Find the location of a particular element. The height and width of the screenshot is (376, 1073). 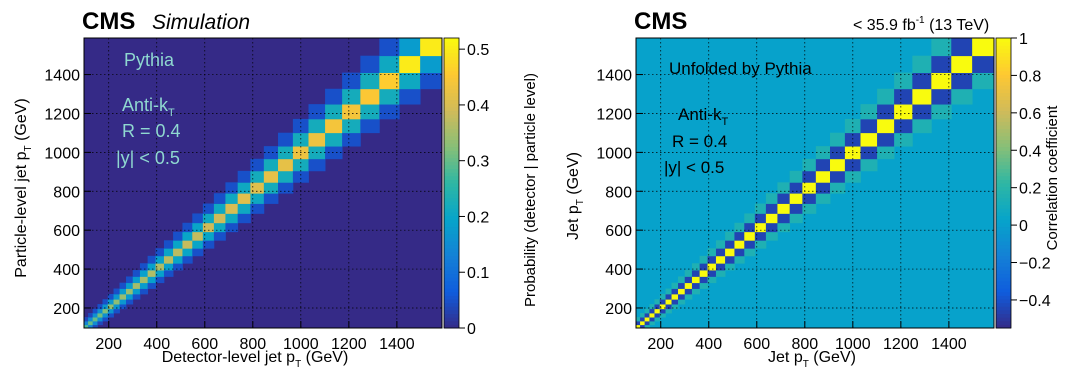

y-tick-label: 400 is located at coordinates (66, 270).